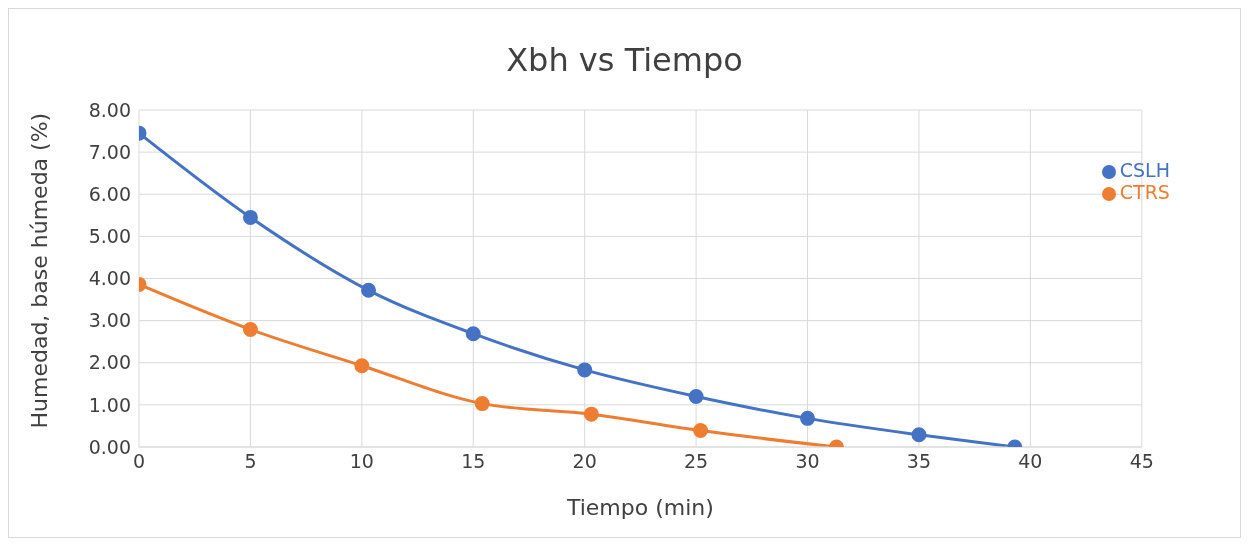  What do you see at coordinates (109, 278) in the screenshot?
I see `y-tick-label: 4.00` at bounding box center [109, 278].